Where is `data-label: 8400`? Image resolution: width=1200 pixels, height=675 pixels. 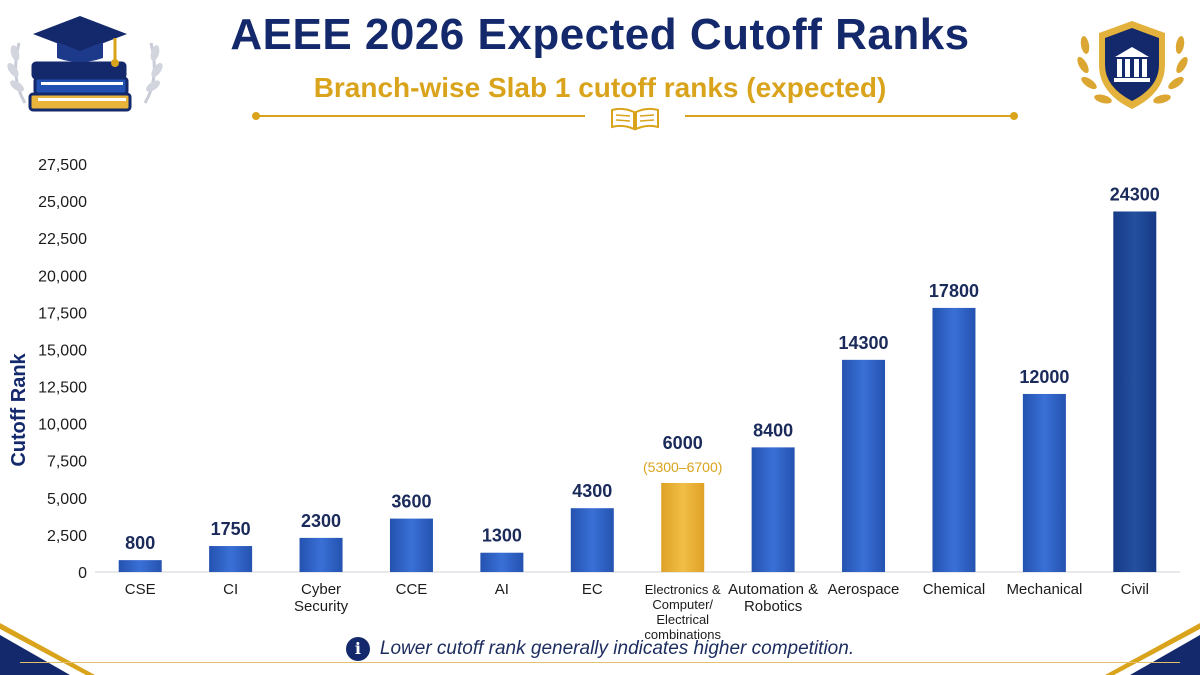
data-label: 8400 is located at coordinates (773, 430).